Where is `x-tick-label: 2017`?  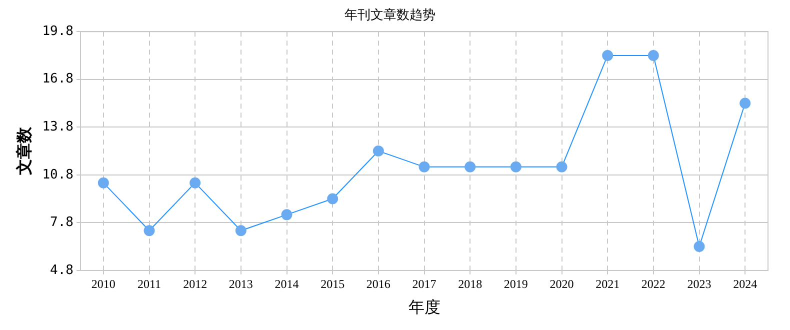 x-tick-label: 2017 is located at coordinates (424, 283).